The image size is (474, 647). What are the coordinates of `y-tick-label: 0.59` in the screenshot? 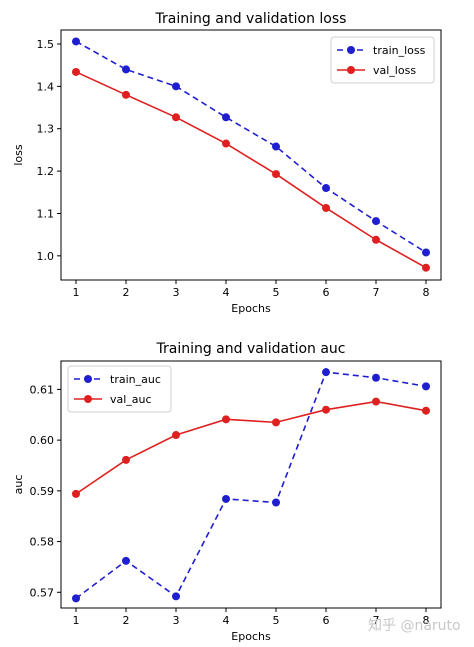 It's located at (42, 491).